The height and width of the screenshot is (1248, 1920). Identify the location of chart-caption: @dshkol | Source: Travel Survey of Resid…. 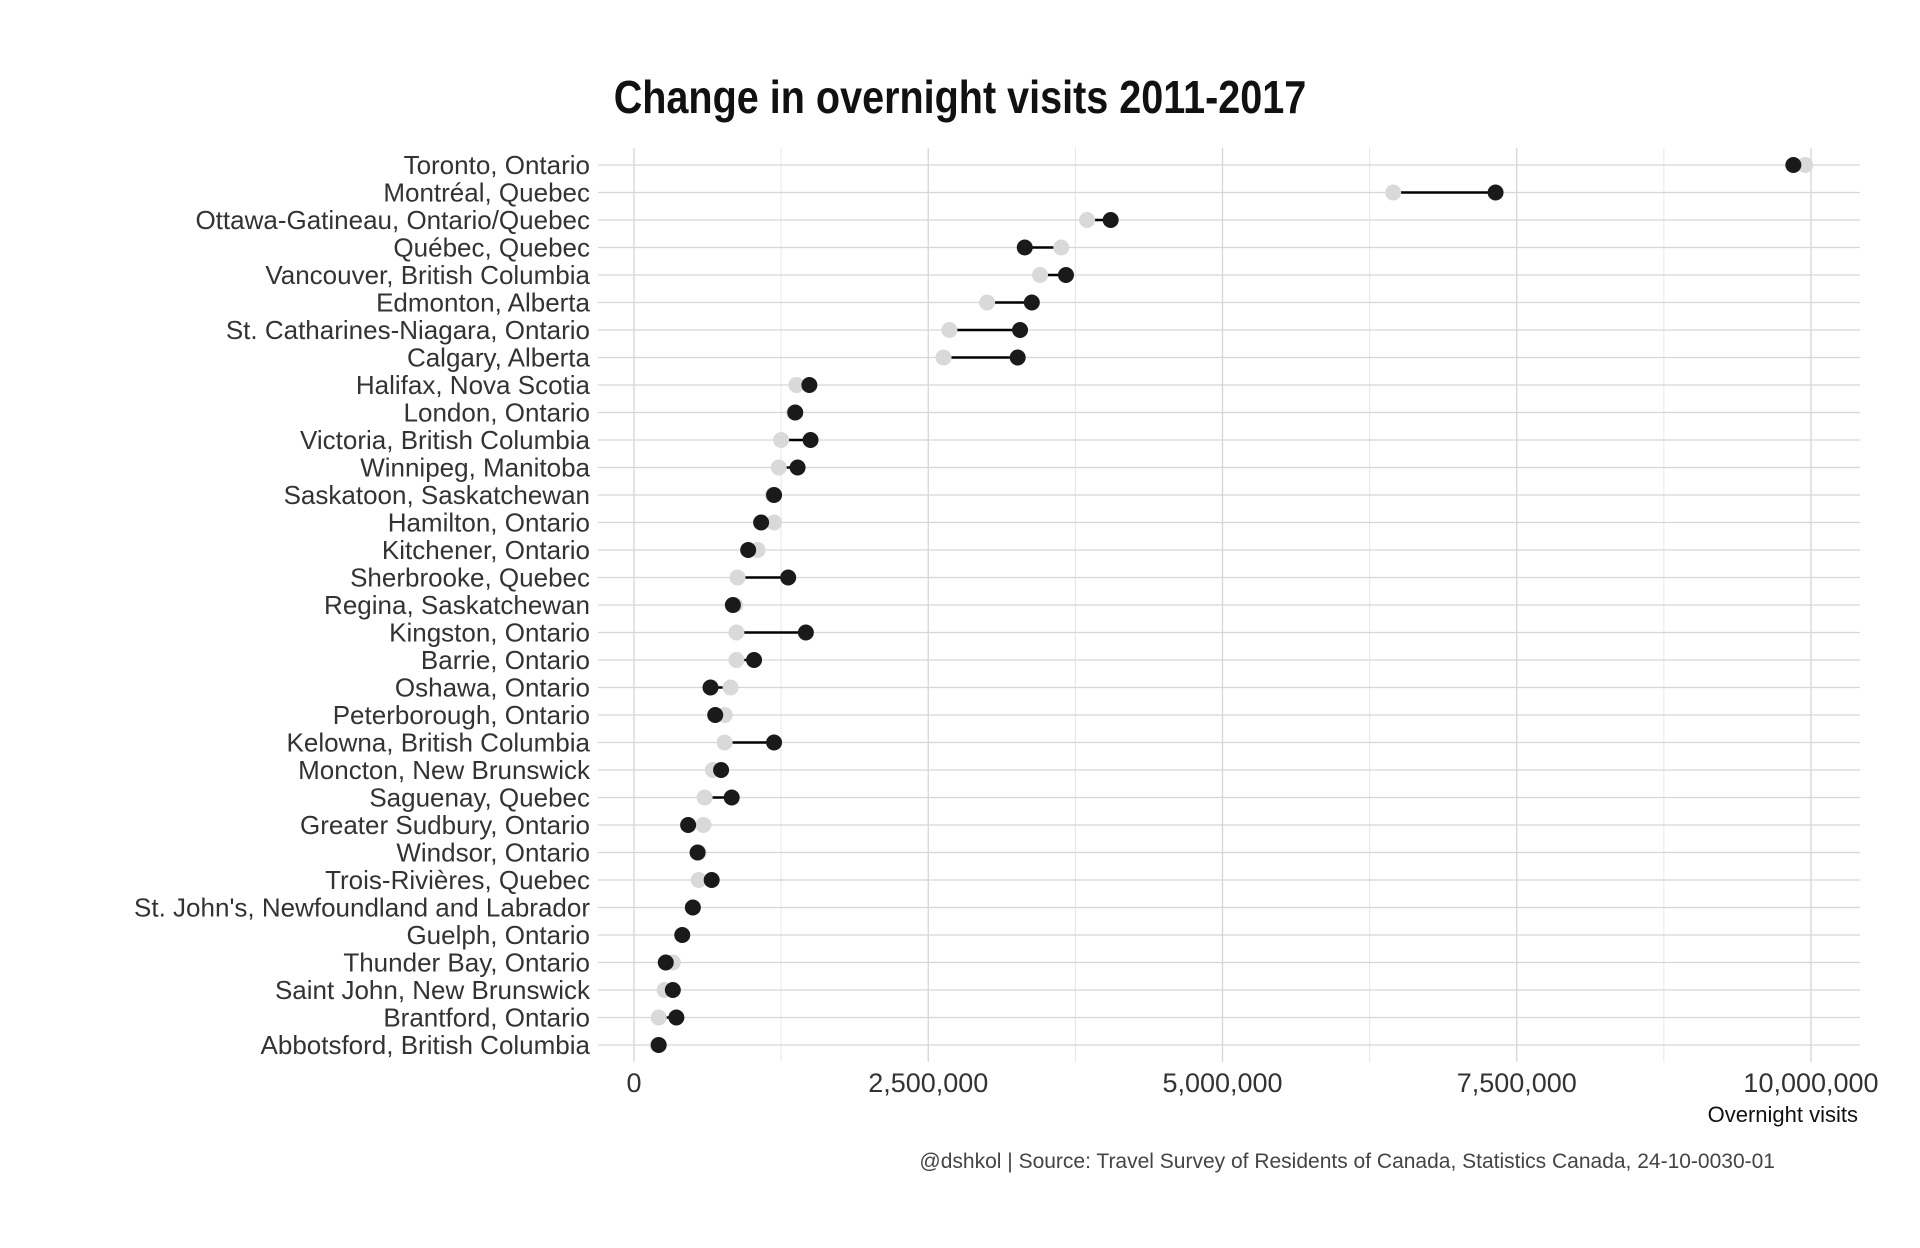
(1347, 1161).